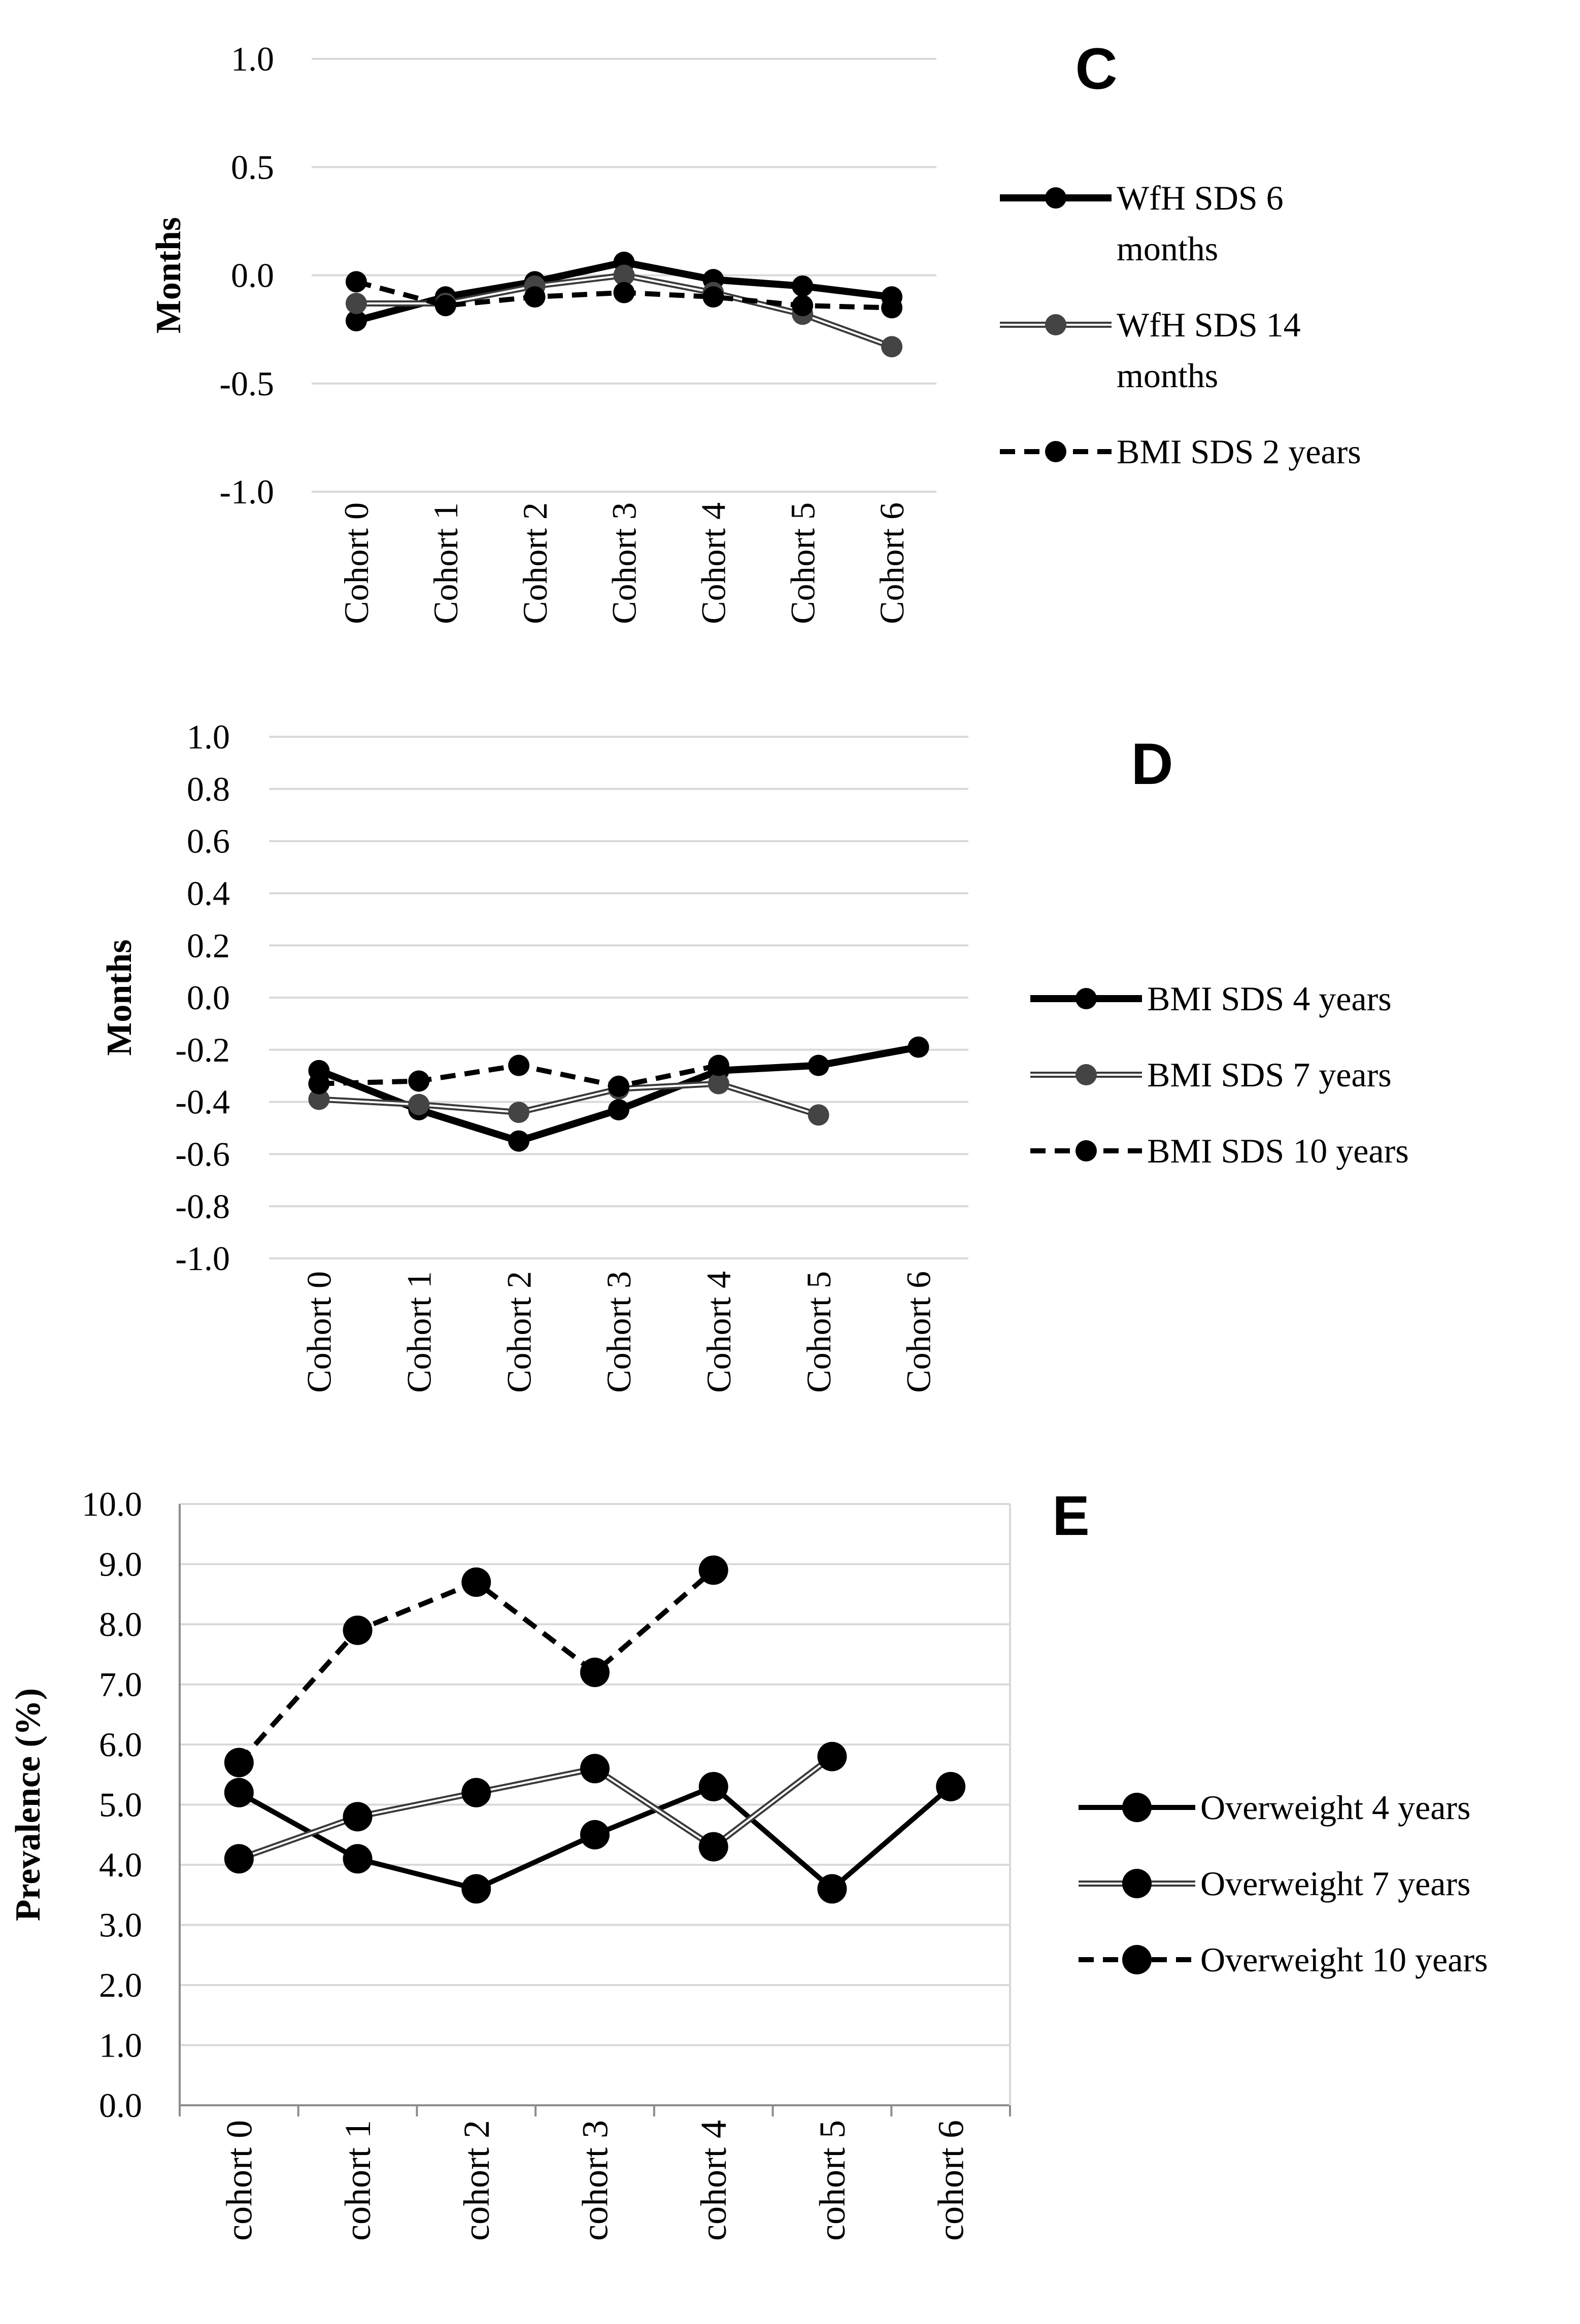 The width and height of the screenshot is (1580, 2324). I want to click on x-tick-label: cohort 0, so click(239, 2180).